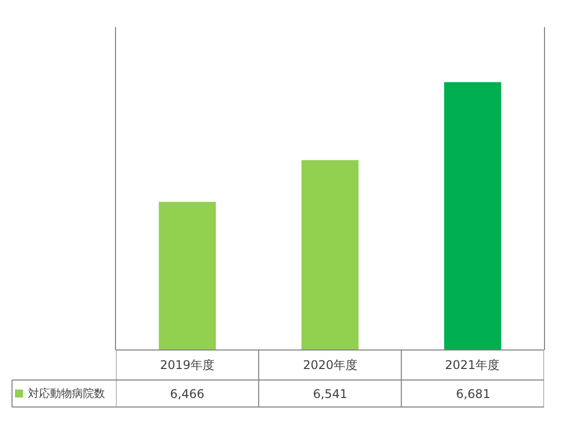  I want to click on data-label: 6,681, so click(473, 394).